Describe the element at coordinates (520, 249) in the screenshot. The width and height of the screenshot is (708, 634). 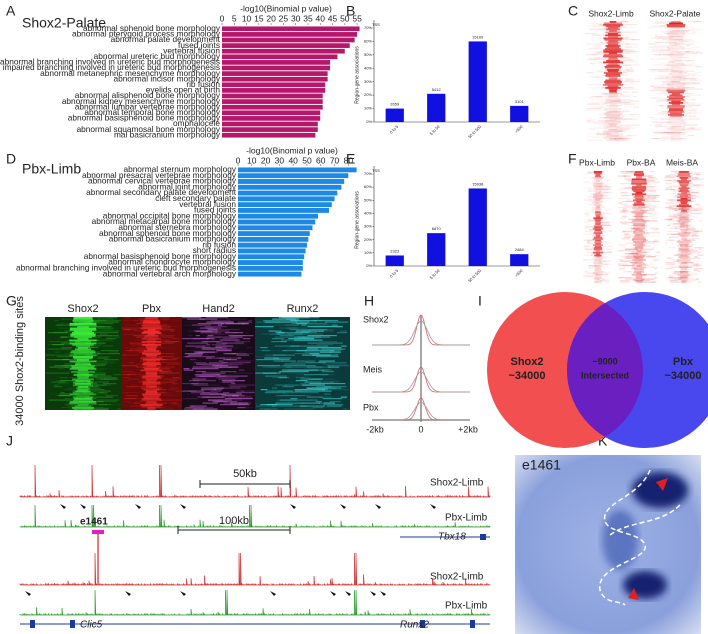
I see `count-label: 2484` at that location.